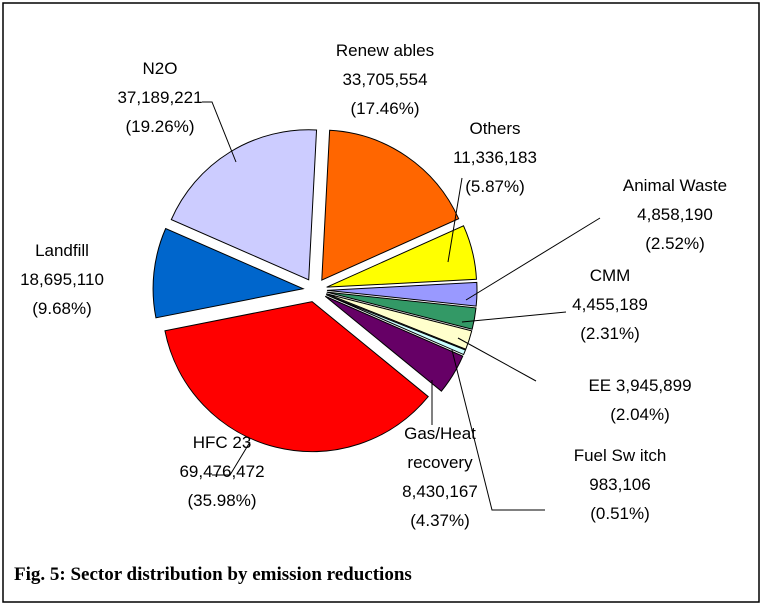  What do you see at coordinates (675, 214) in the screenshot?
I see `value-label: 4,858,190` at bounding box center [675, 214].